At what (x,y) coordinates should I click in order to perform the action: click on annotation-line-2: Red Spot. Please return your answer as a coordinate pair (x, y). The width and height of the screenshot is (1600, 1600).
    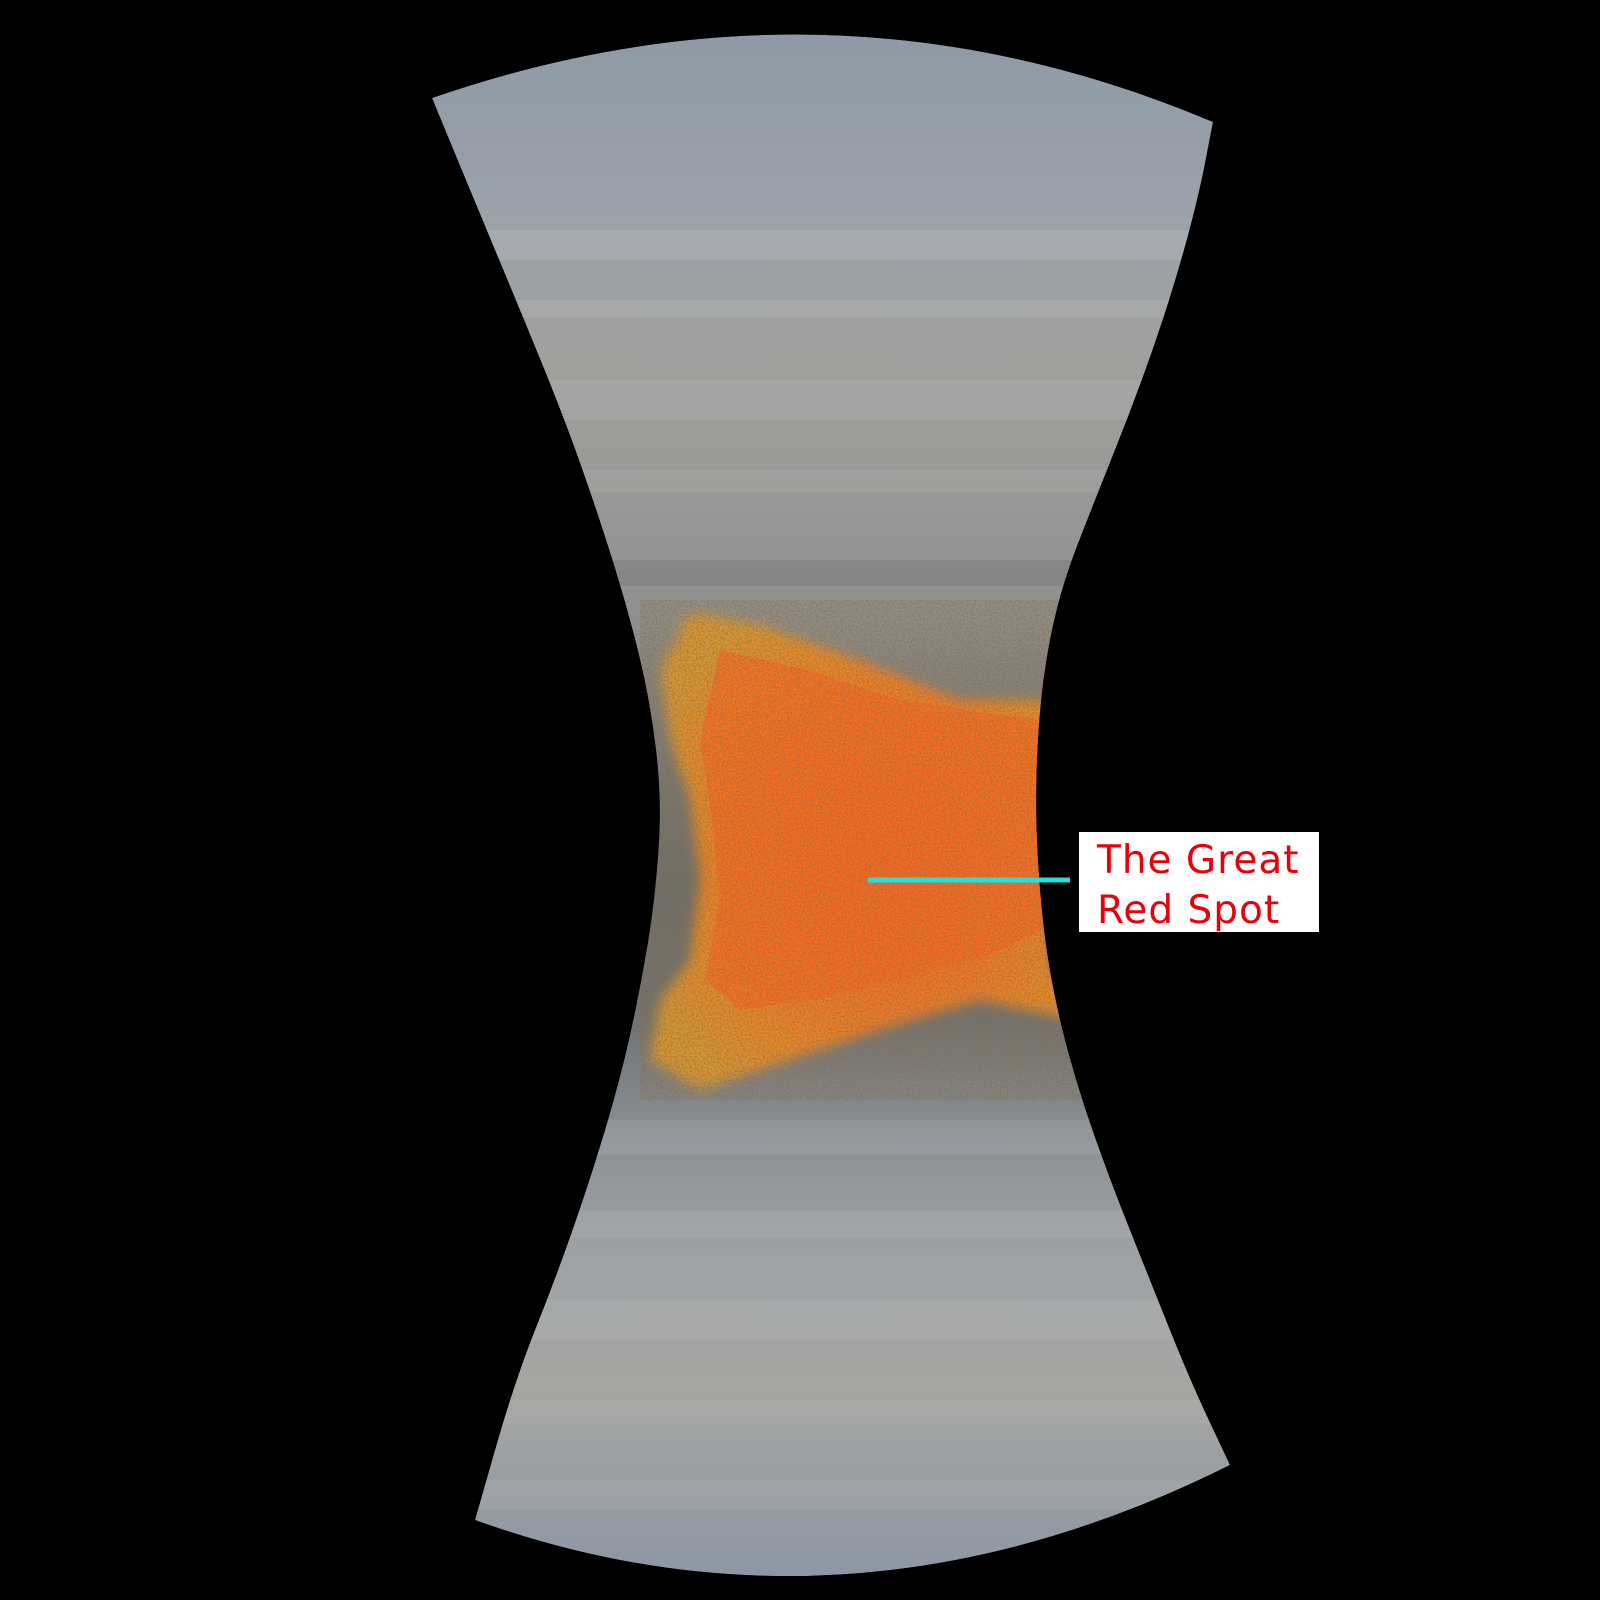
    Looking at the image, I should click on (1189, 910).